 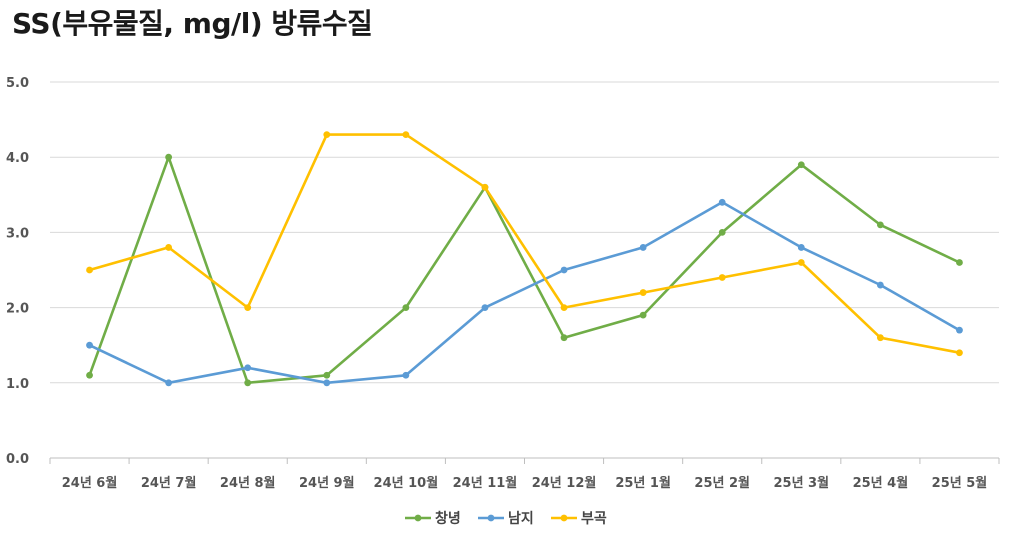 I want to click on y-tick-label: 5.0, so click(x=17, y=83).